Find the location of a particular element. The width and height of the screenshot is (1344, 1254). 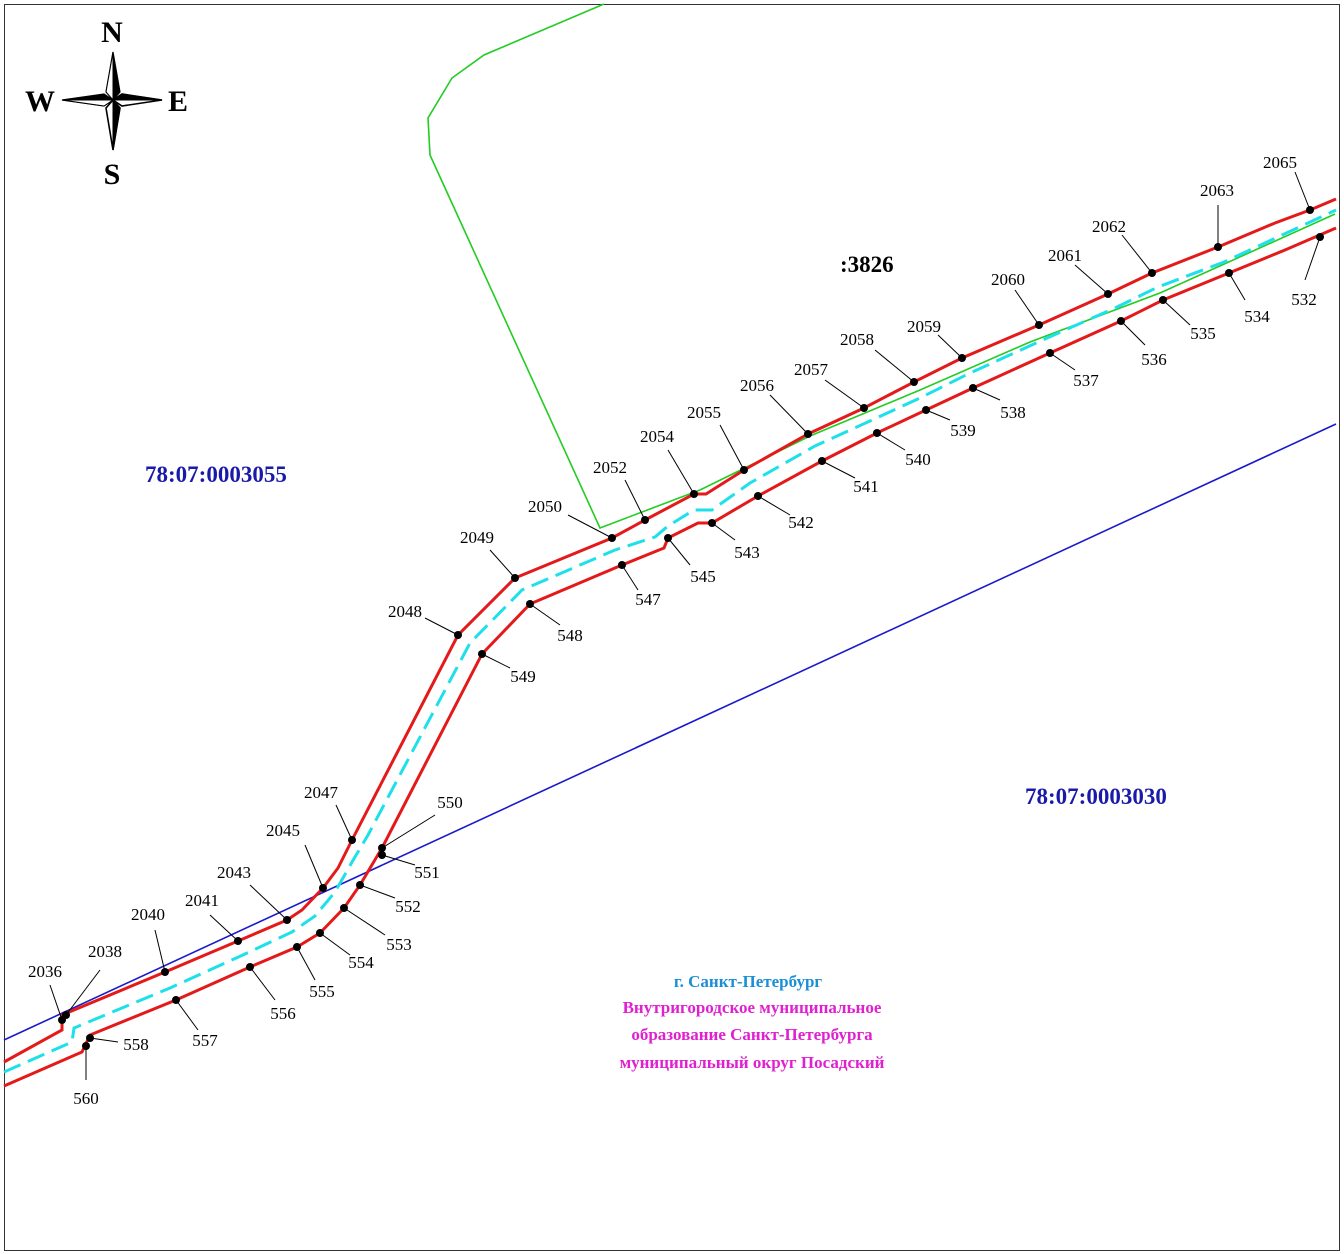

point-label-2038: 2038 is located at coordinates (105, 951).